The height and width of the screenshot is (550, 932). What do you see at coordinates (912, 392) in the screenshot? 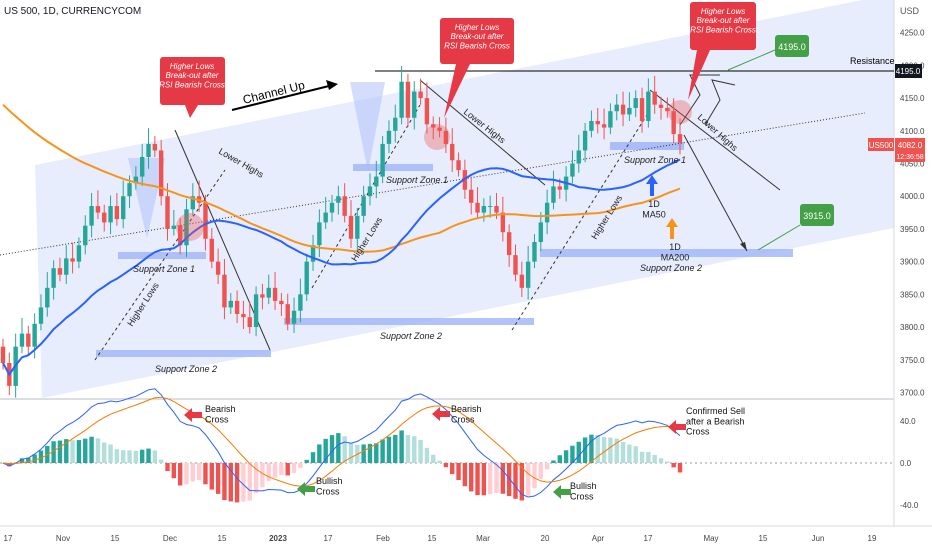
I see `price-tick-label: 3700.0` at bounding box center [912, 392].